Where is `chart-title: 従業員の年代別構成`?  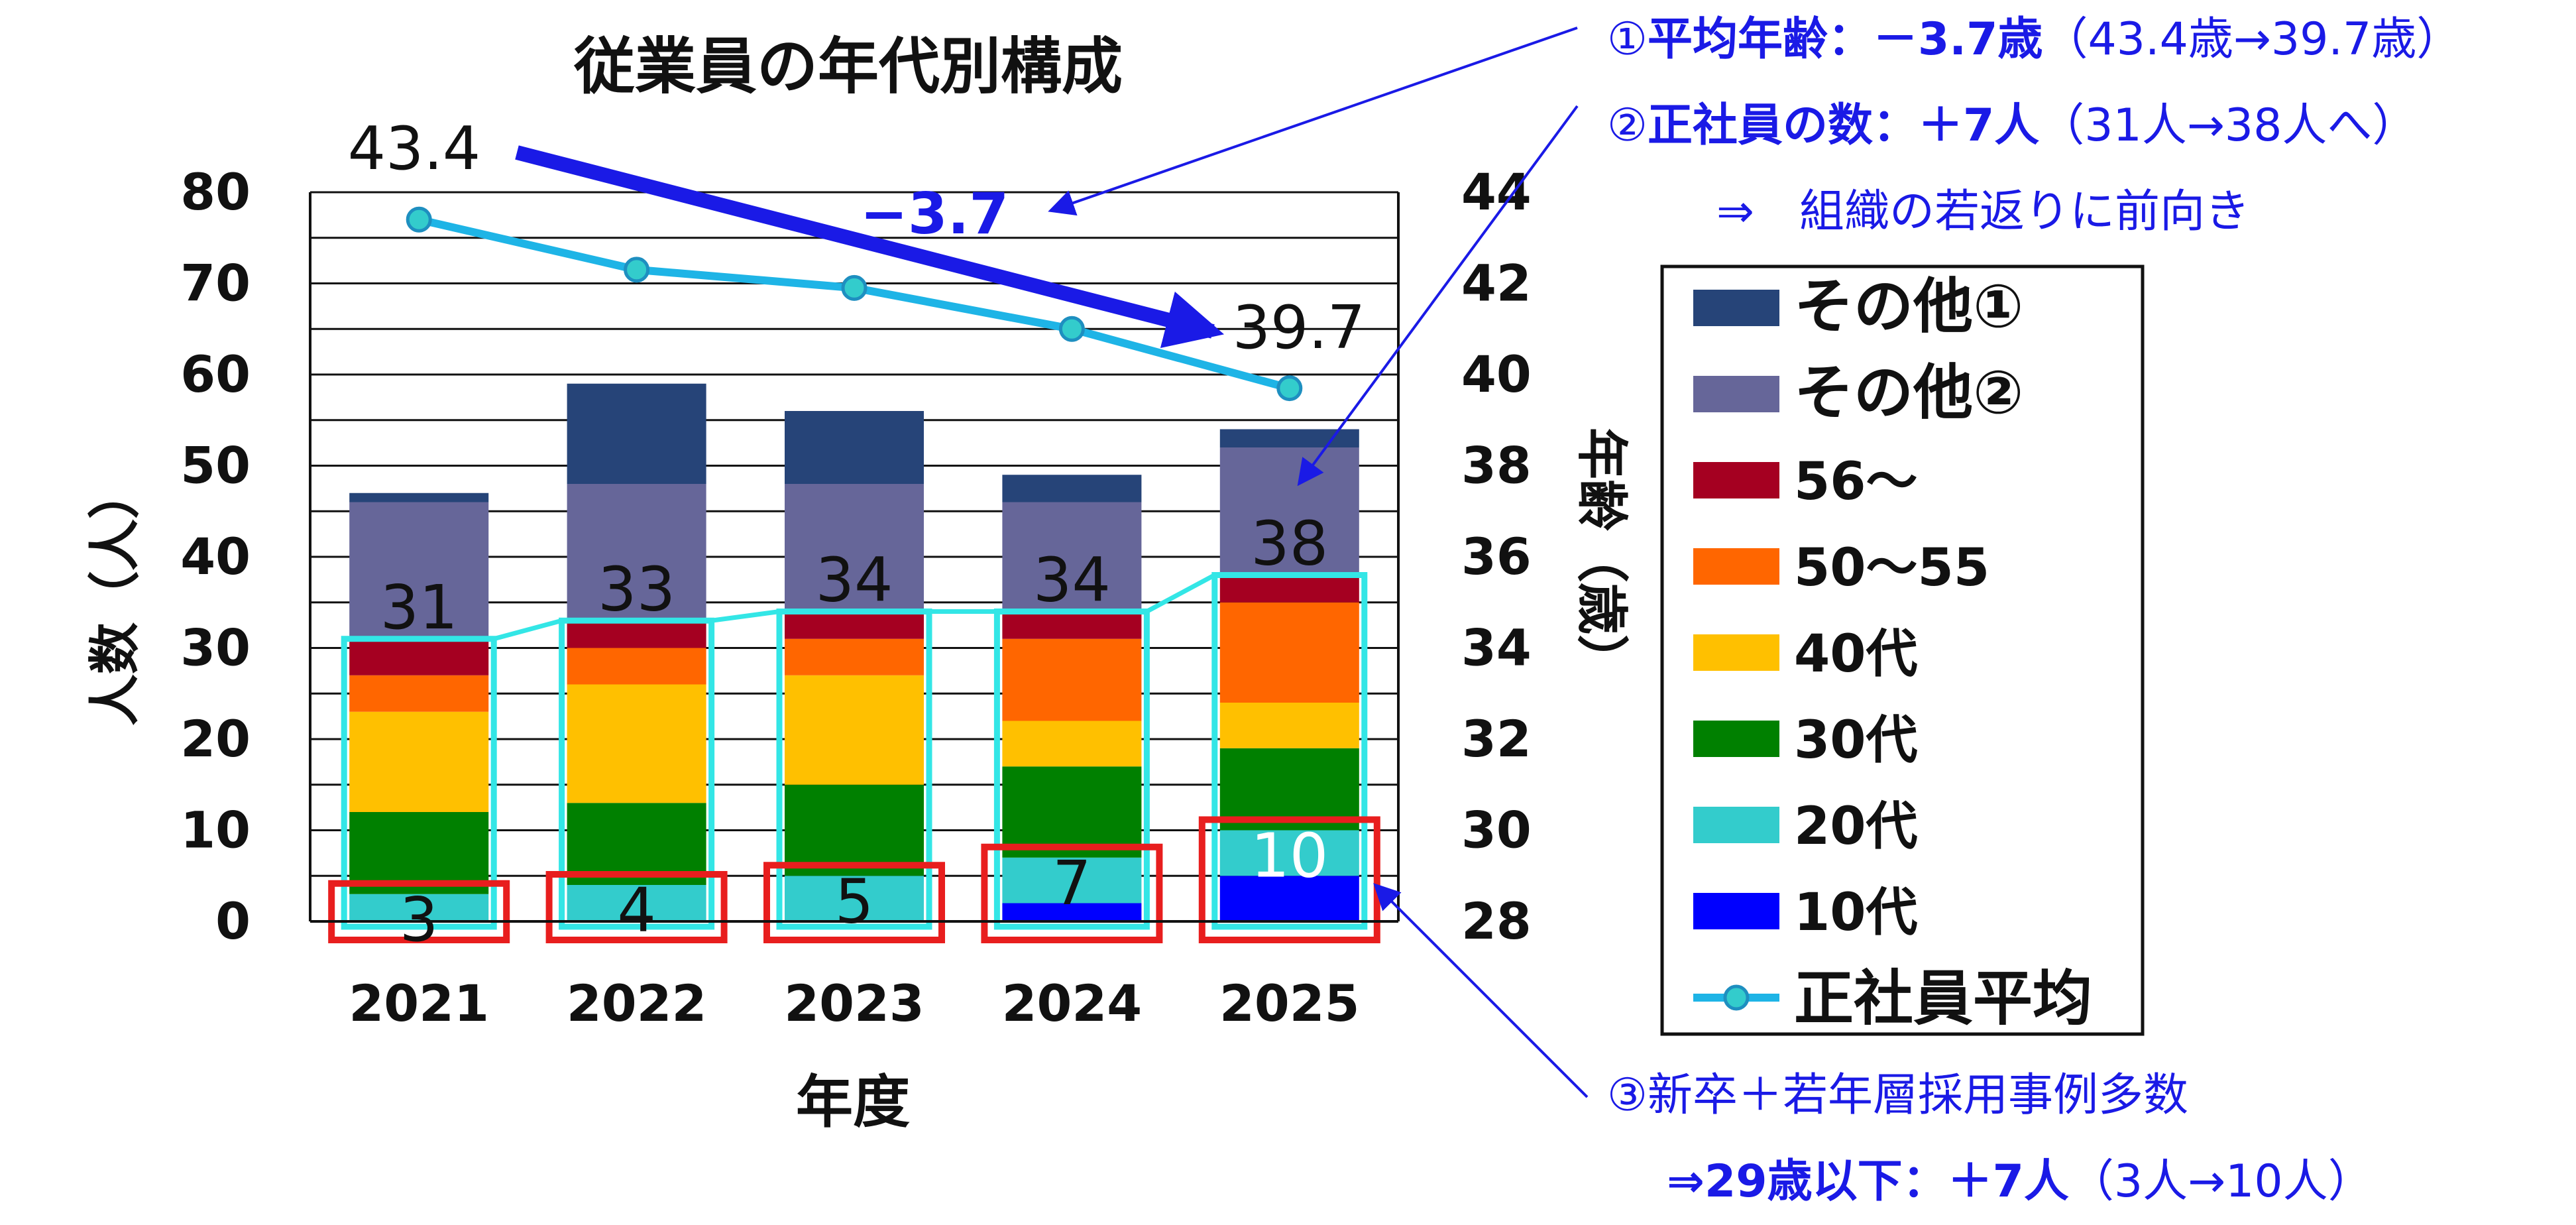 chart-title: 従業員の年代別構成 is located at coordinates (848, 66).